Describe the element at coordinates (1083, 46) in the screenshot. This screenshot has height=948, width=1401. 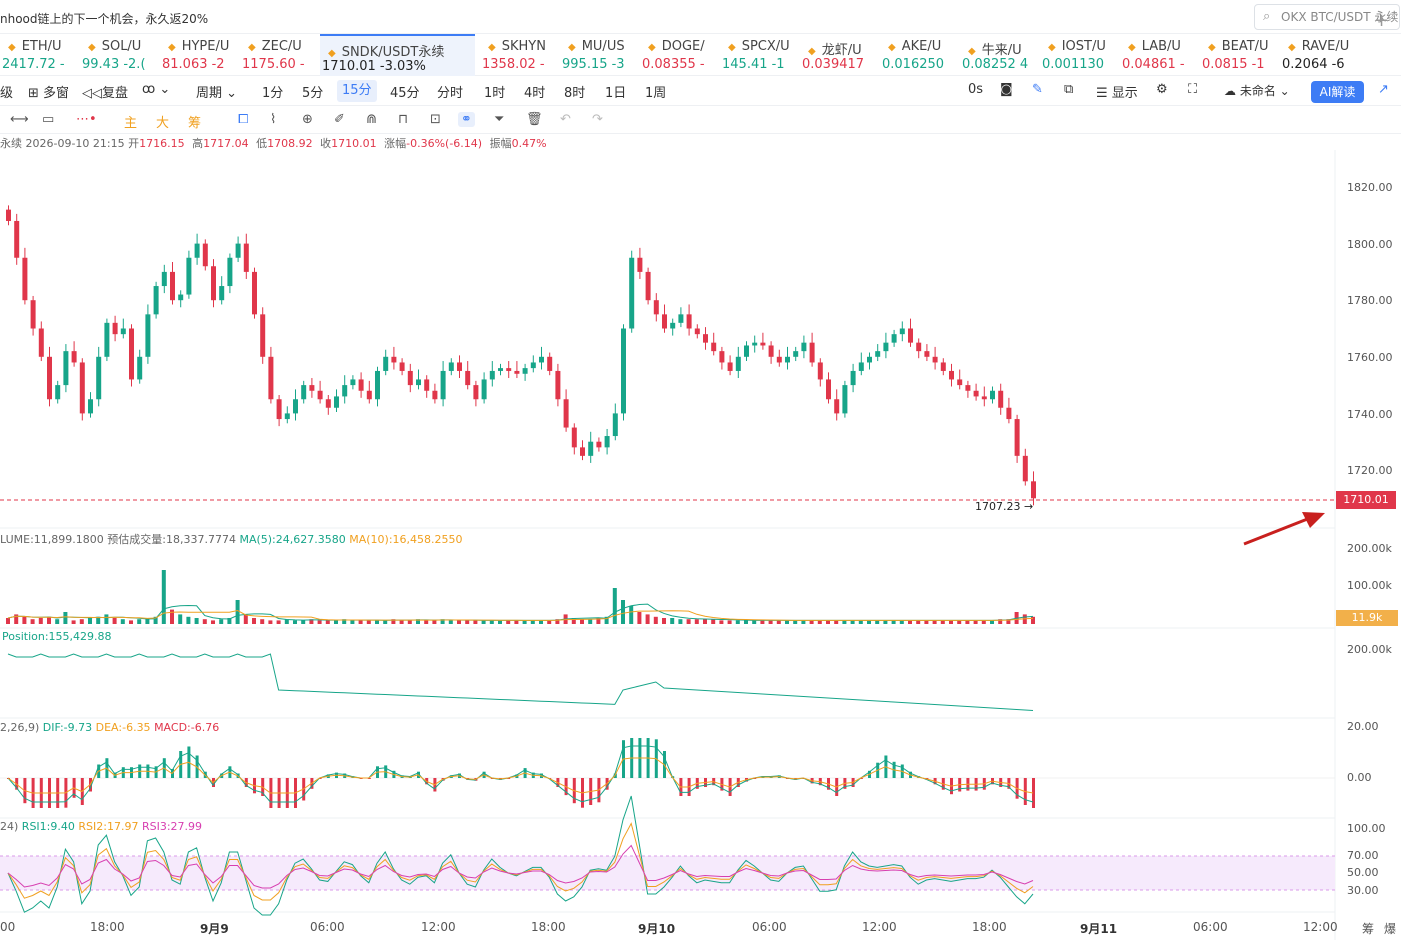
I see `ticker-symbol-text: IOST/U` at that location.